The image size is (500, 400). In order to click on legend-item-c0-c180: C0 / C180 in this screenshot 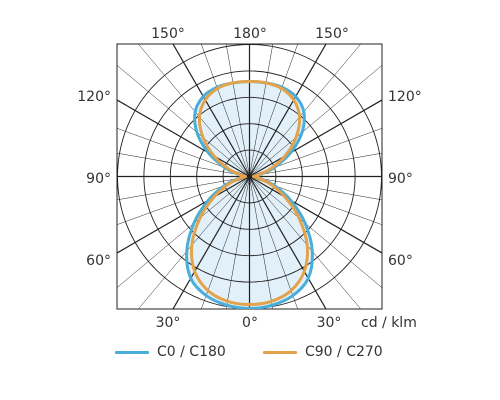, I will do `click(170, 352)`.